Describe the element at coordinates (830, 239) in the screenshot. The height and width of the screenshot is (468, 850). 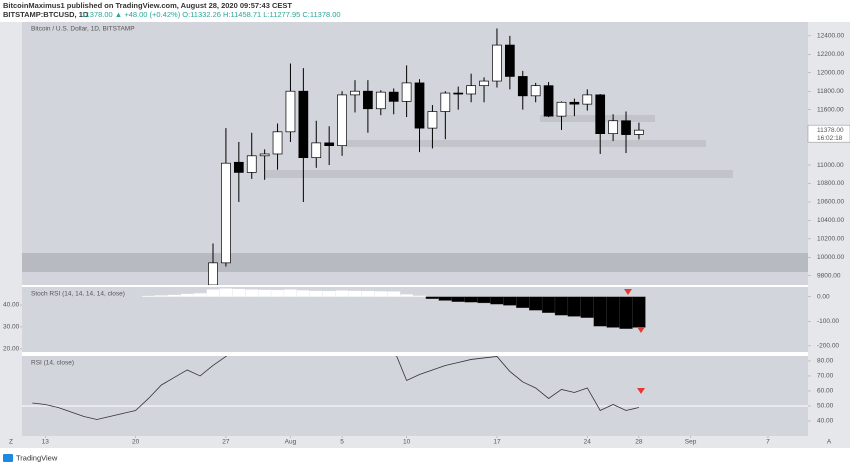
I see `y-tick-label: 10200.00` at that location.